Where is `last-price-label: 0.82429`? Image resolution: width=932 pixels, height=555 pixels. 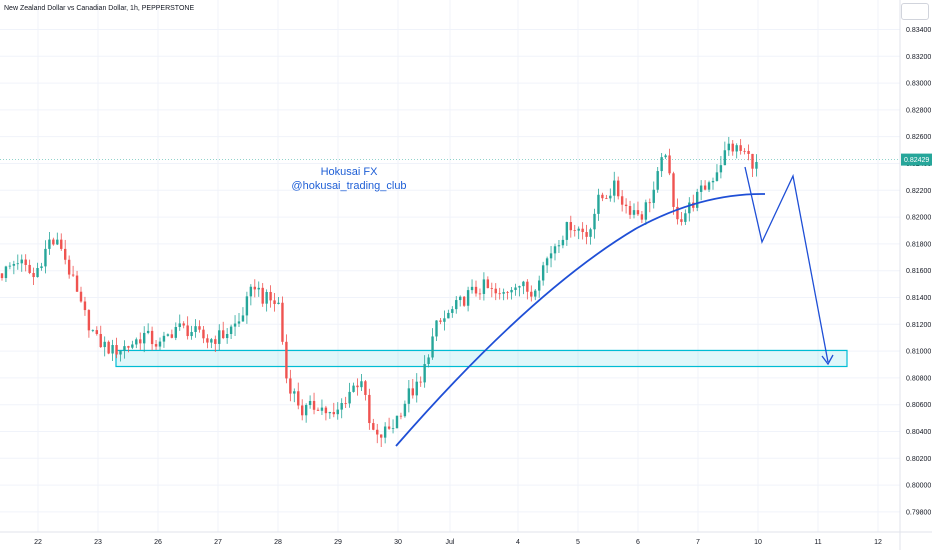 last-price-label: 0.82429 is located at coordinates (916, 160).